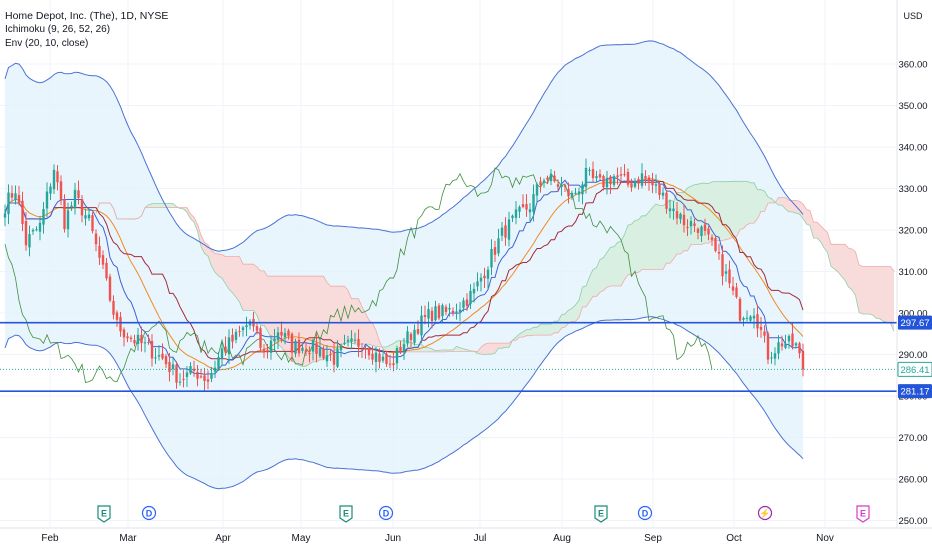  What do you see at coordinates (863, 514) in the screenshot?
I see `event-marker-earnings-upcoming: E` at bounding box center [863, 514].